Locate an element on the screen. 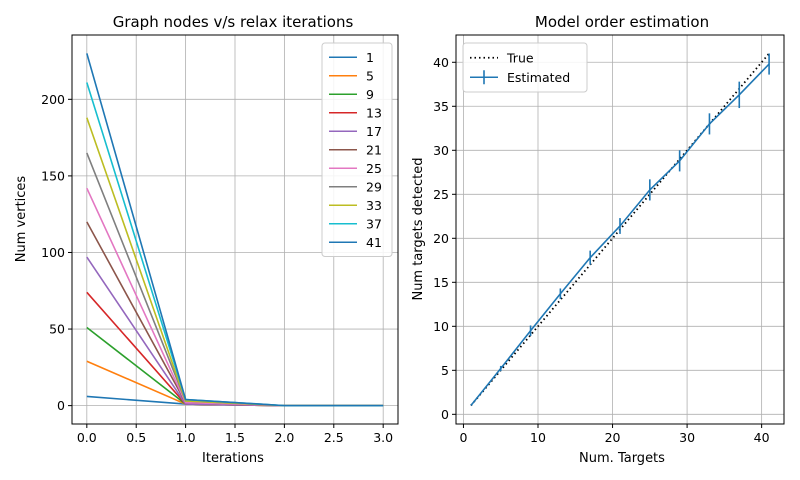  y-tick-label: 100 is located at coordinates (53, 252).